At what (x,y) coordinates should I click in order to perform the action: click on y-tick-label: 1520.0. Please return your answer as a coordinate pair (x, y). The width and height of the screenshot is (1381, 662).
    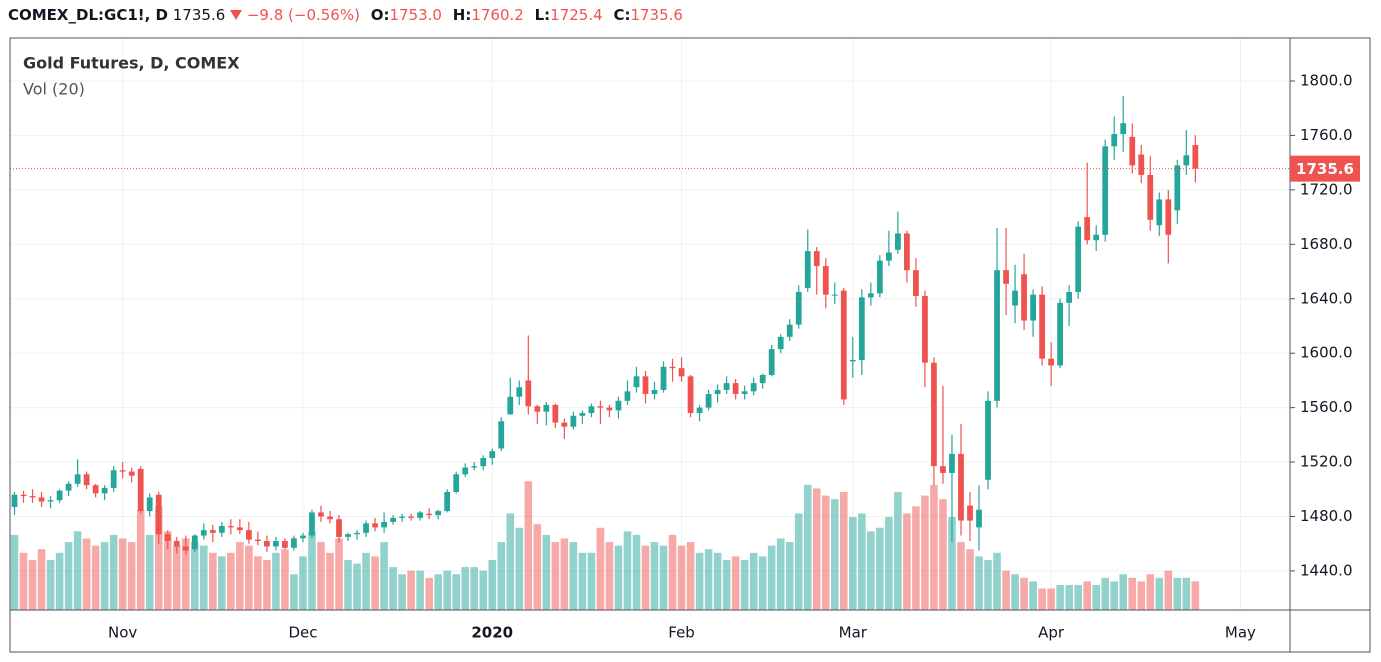
    Looking at the image, I should click on (1326, 462).